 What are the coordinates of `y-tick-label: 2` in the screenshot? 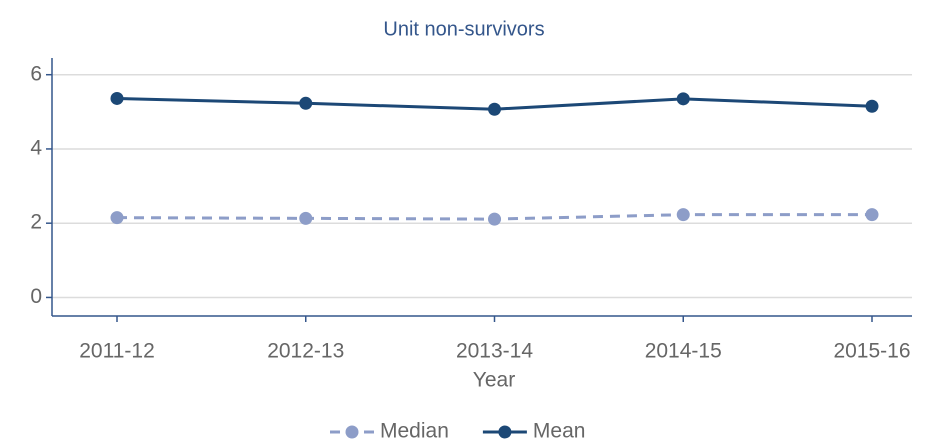 It's located at (36, 222).